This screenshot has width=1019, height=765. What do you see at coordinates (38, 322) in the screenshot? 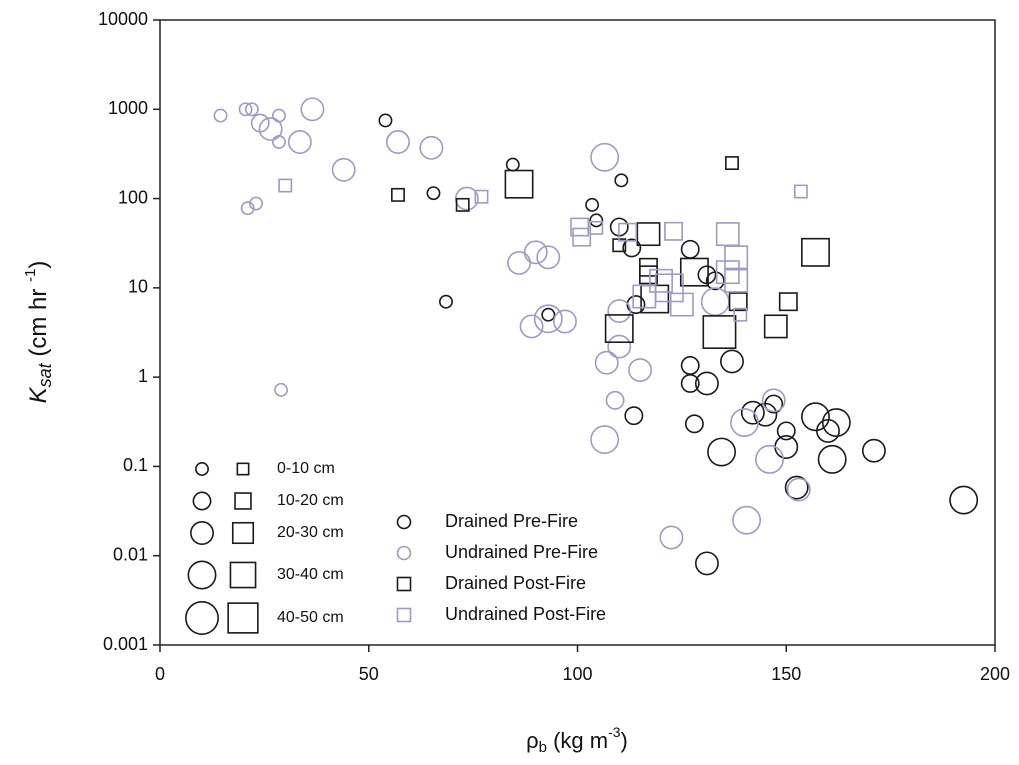
I see `y-title-part: (cm hr` at bounding box center [38, 322].